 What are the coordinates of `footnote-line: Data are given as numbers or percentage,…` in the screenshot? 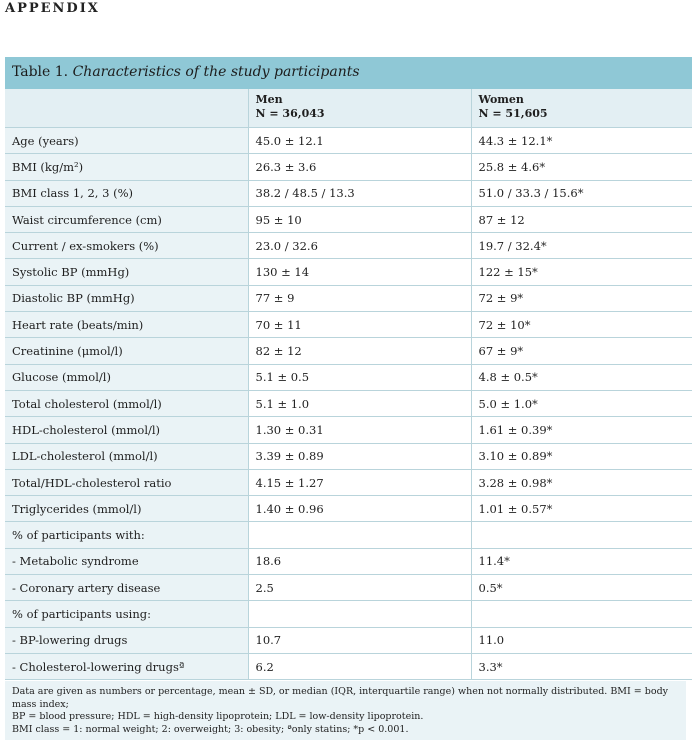 It's located at (340, 698).